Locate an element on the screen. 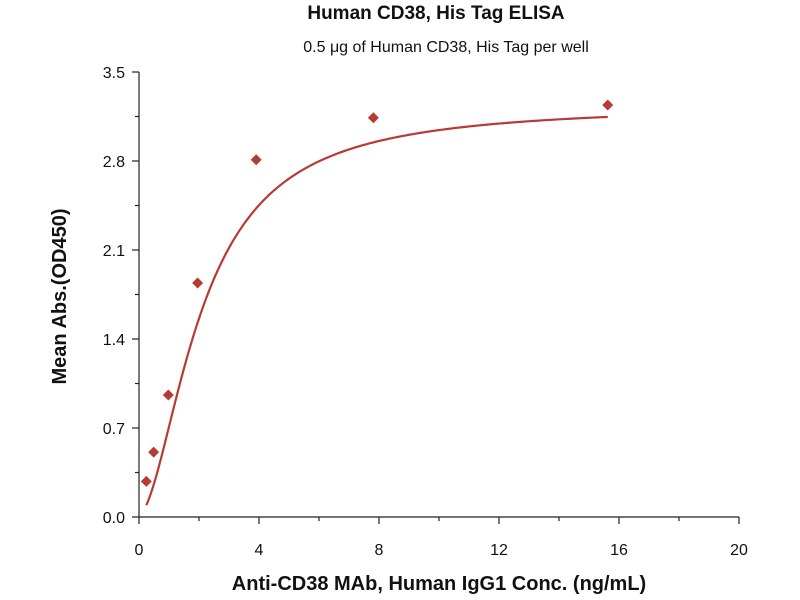  x-tick-label: 4 is located at coordinates (259, 550).